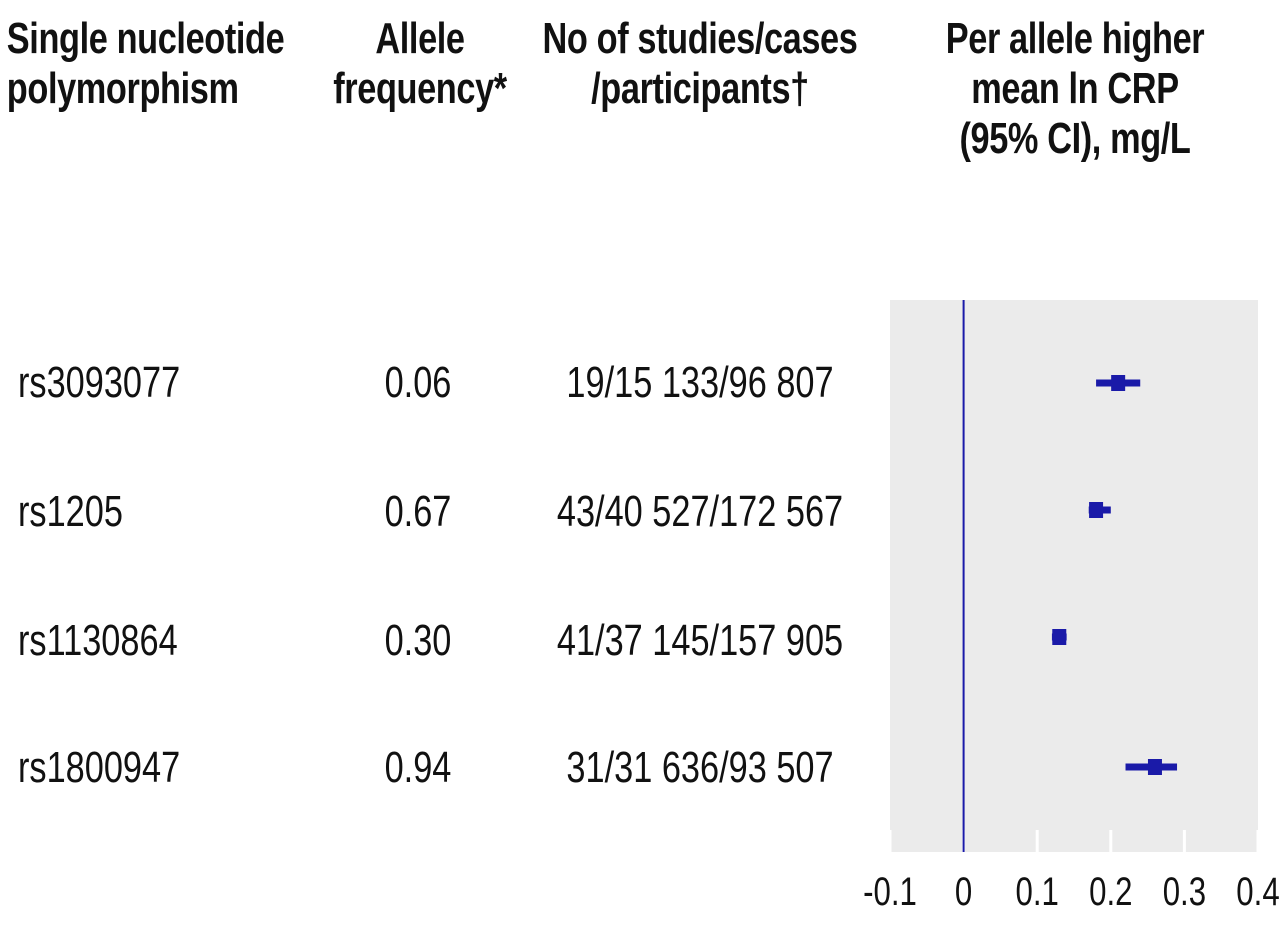 This screenshot has height=927, width=1286. What do you see at coordinates (420, 38) in the screenshot?
I see `header-af-line1: Allele` at bounding box center [420, 38].